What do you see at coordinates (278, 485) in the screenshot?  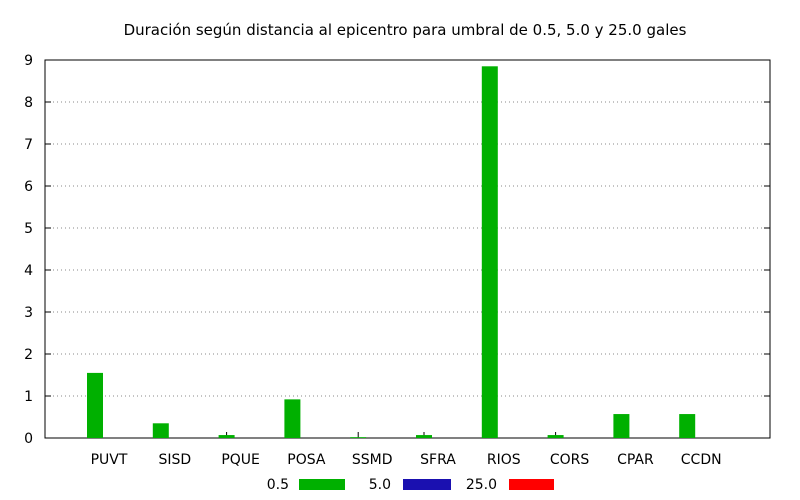 I see `legend-label-0_5: 0.5` at bounding box center [278, 485].